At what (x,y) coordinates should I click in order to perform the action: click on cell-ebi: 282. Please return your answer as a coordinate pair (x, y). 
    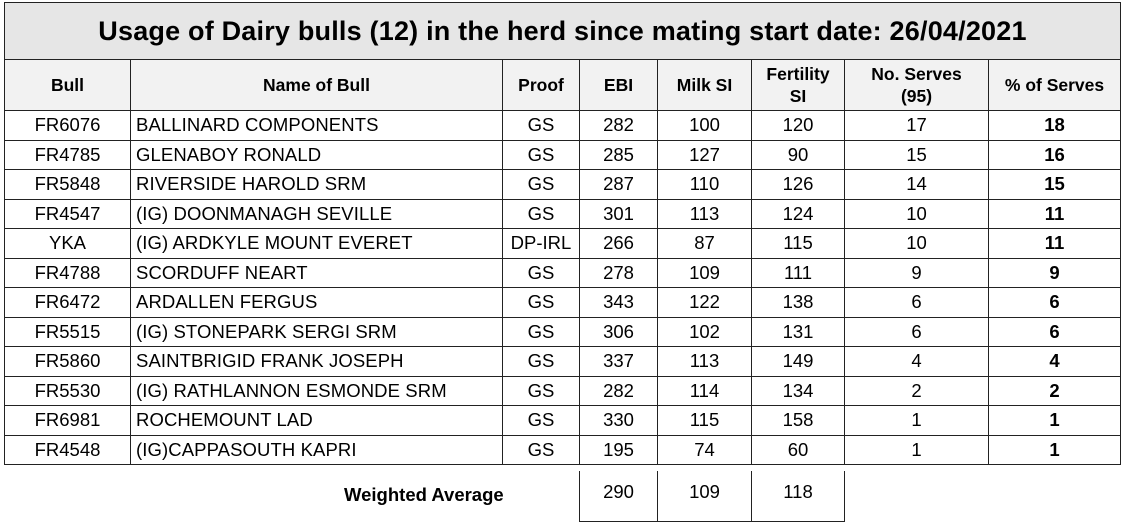
    Looking at the image, I should click on (618, 390).